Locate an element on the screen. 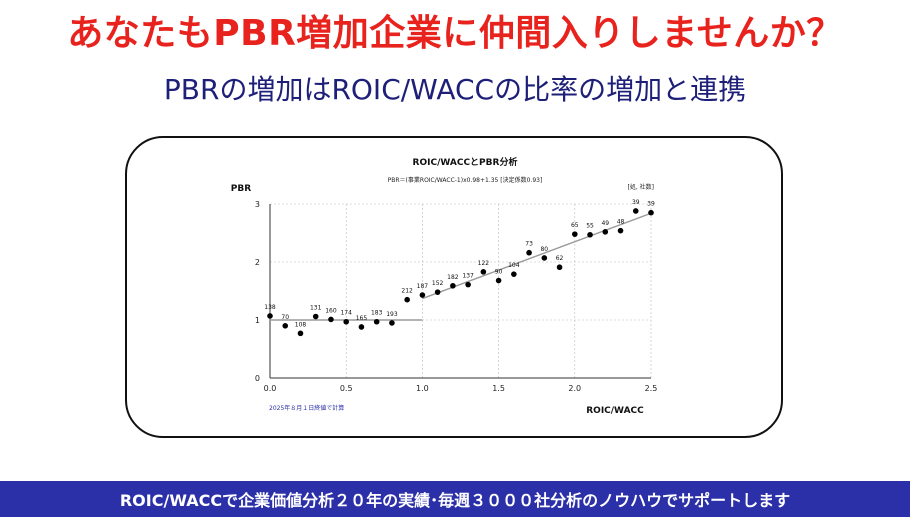 This screenshot has height=517, width=910. data-point-label: 122 is located at coordinates (484, 263).